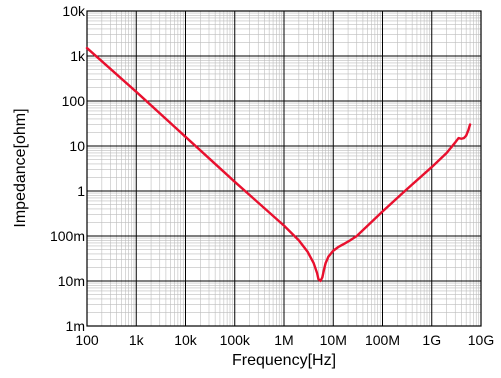 The image size is (501, 378). I want to click on x-axis-title: Frequency[Hz], so click(284, 360).